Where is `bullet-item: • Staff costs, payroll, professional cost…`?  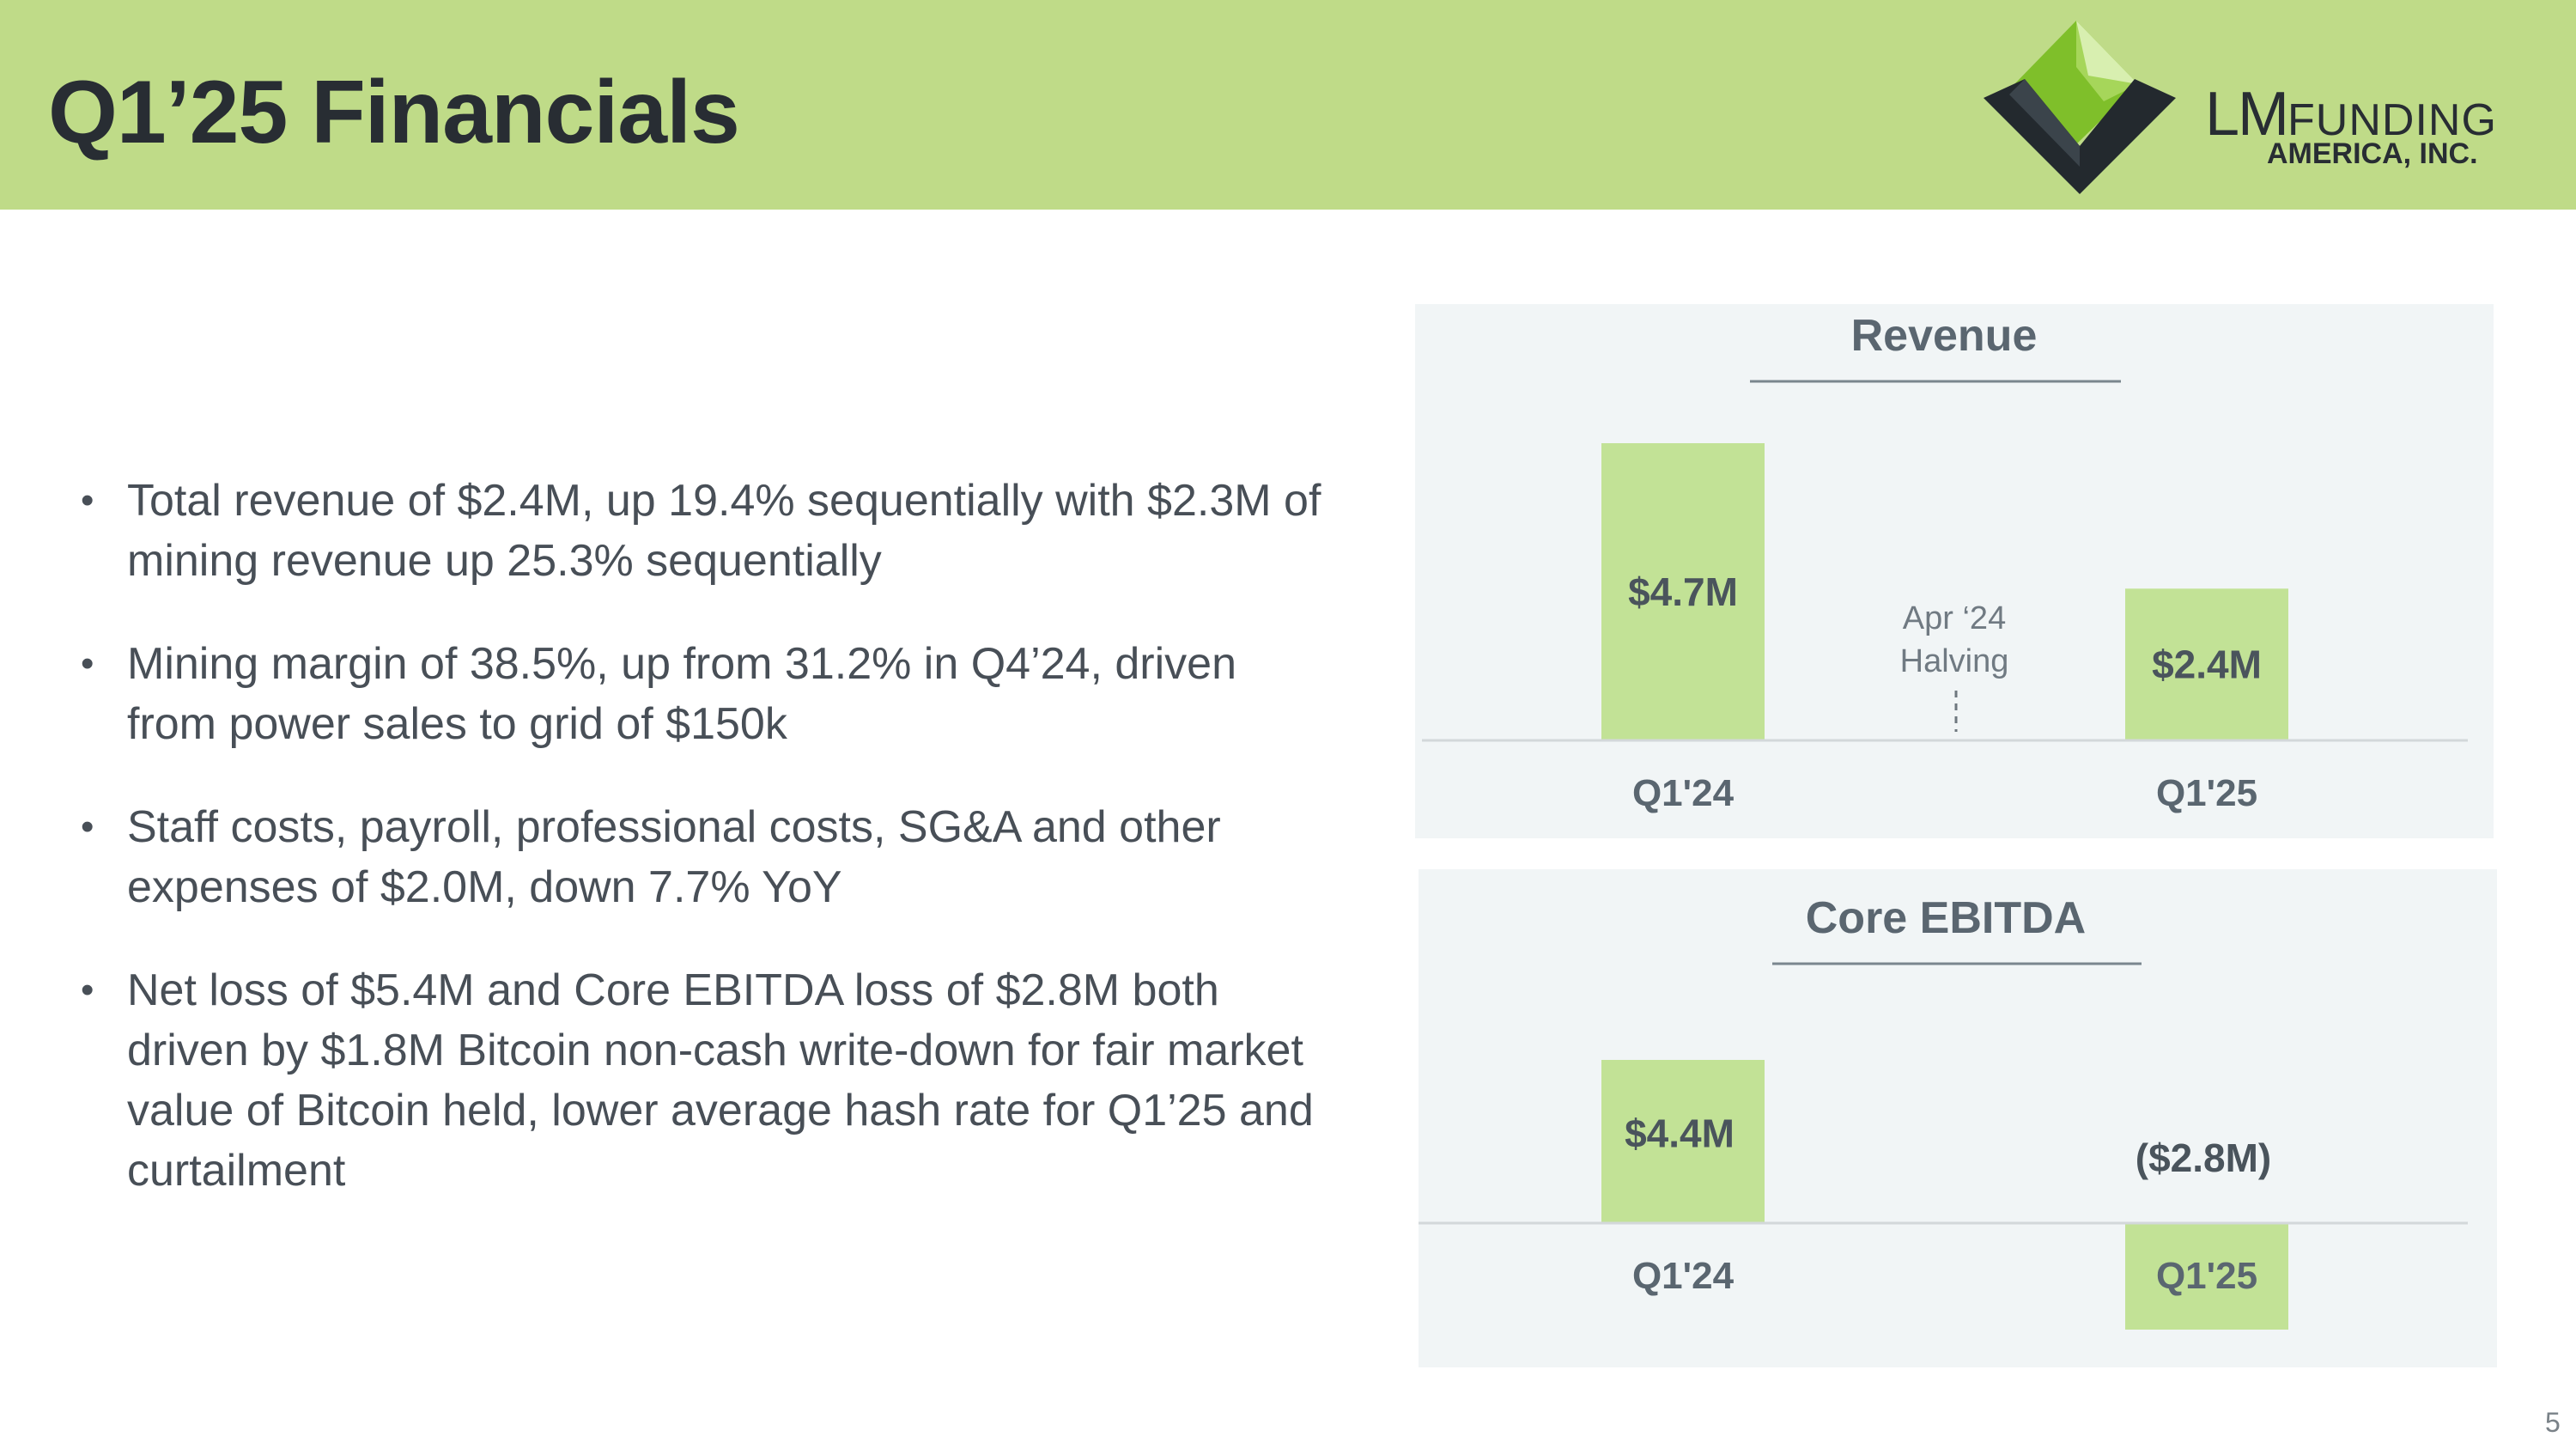 bullet-item: • Staff costs, payroll, professional cost… is located at coordinates (702, 857).